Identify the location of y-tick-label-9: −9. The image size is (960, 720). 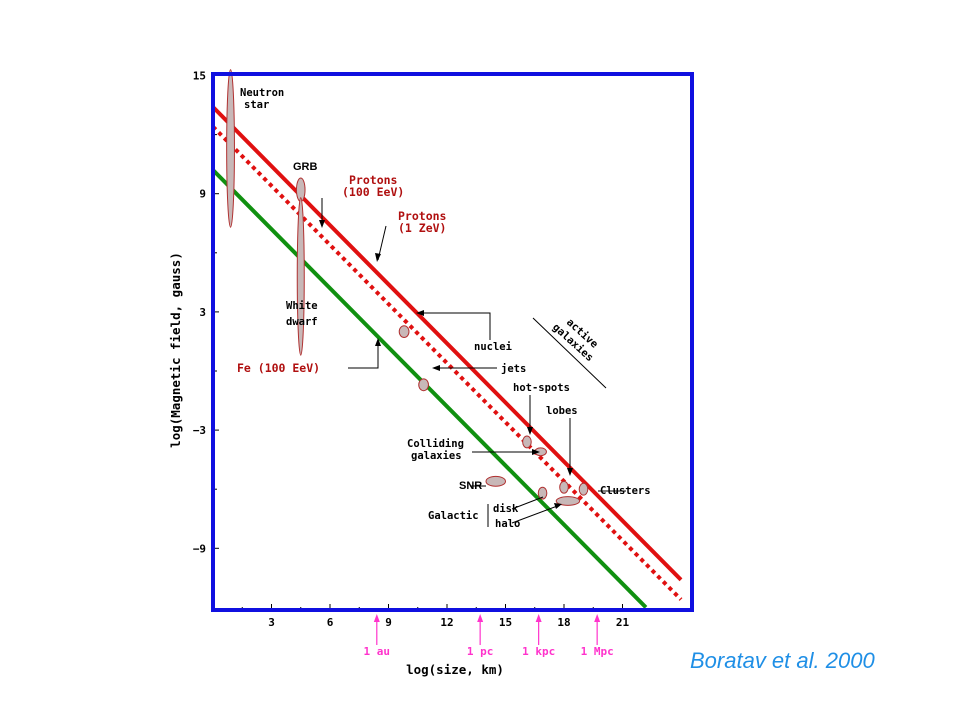
(199, 548).